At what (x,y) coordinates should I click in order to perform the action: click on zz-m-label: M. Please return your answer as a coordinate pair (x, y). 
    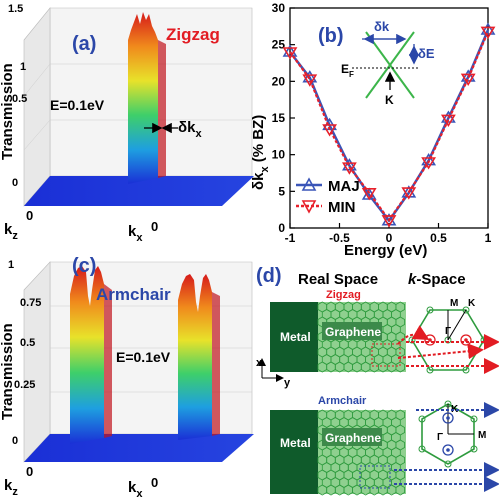
    Looking at the image, I should click on (454, 303).